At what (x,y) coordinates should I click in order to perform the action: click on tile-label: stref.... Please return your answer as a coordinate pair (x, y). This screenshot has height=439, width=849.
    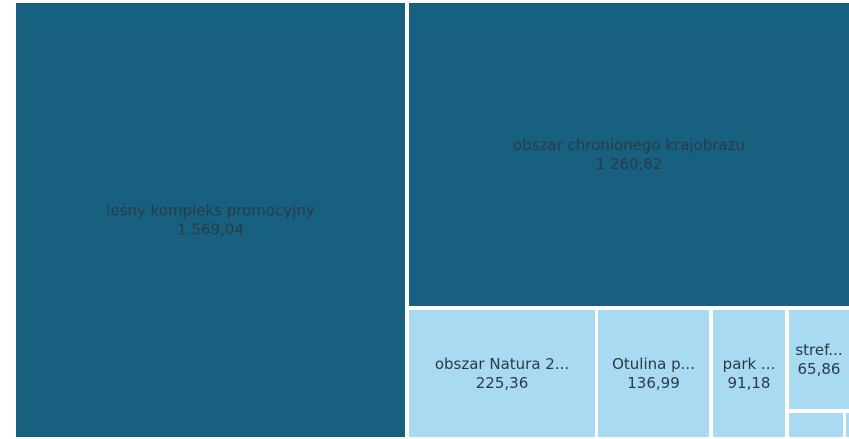
    Looking at the image, I should click on (818, 350).